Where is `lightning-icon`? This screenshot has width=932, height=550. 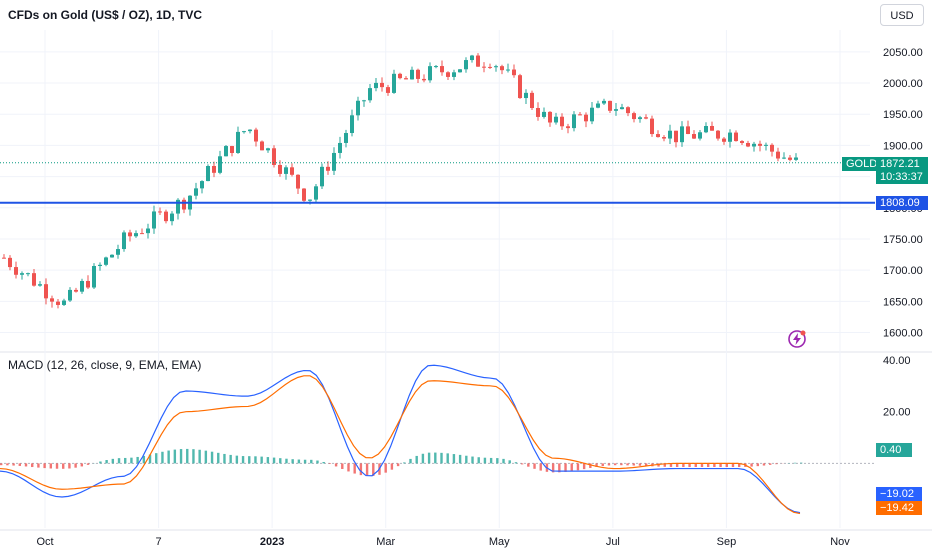 lightning-icon is located at coordinates (797, 339).